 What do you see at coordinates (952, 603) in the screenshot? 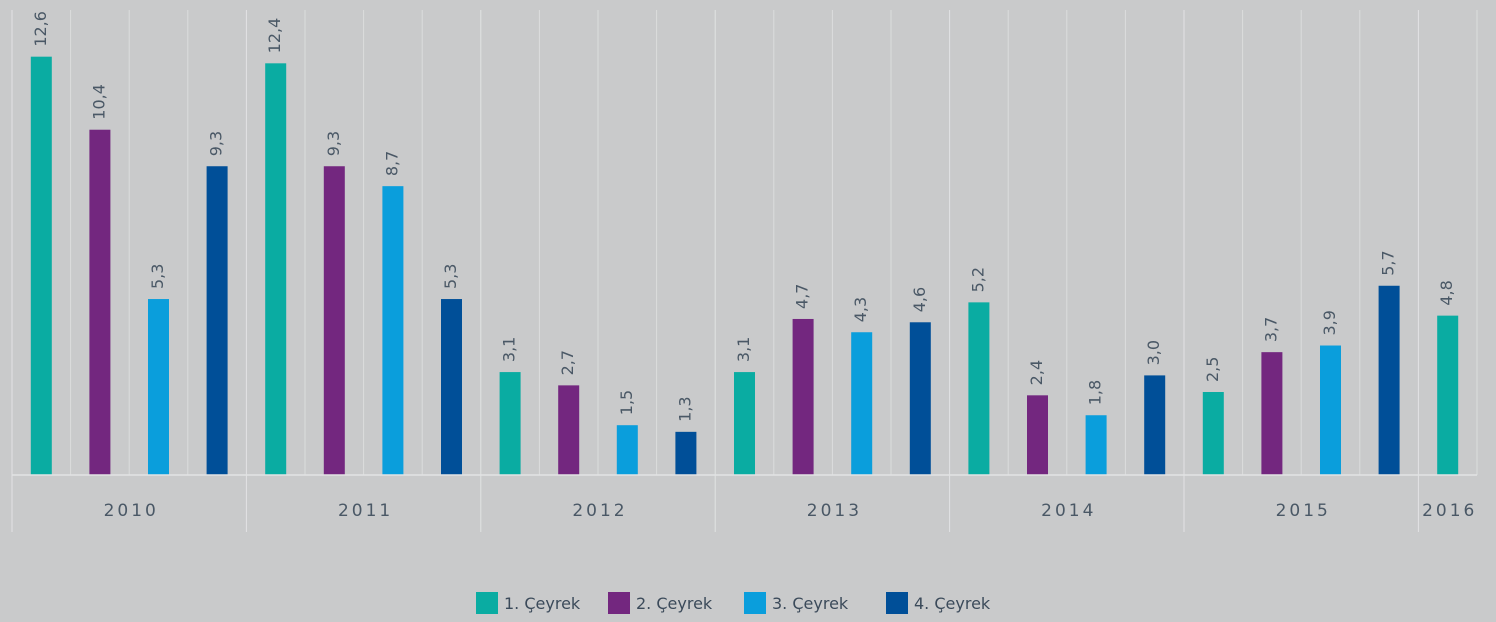
I see `legend-label: 4. Çeyrek` at bounding box center [952, 603].